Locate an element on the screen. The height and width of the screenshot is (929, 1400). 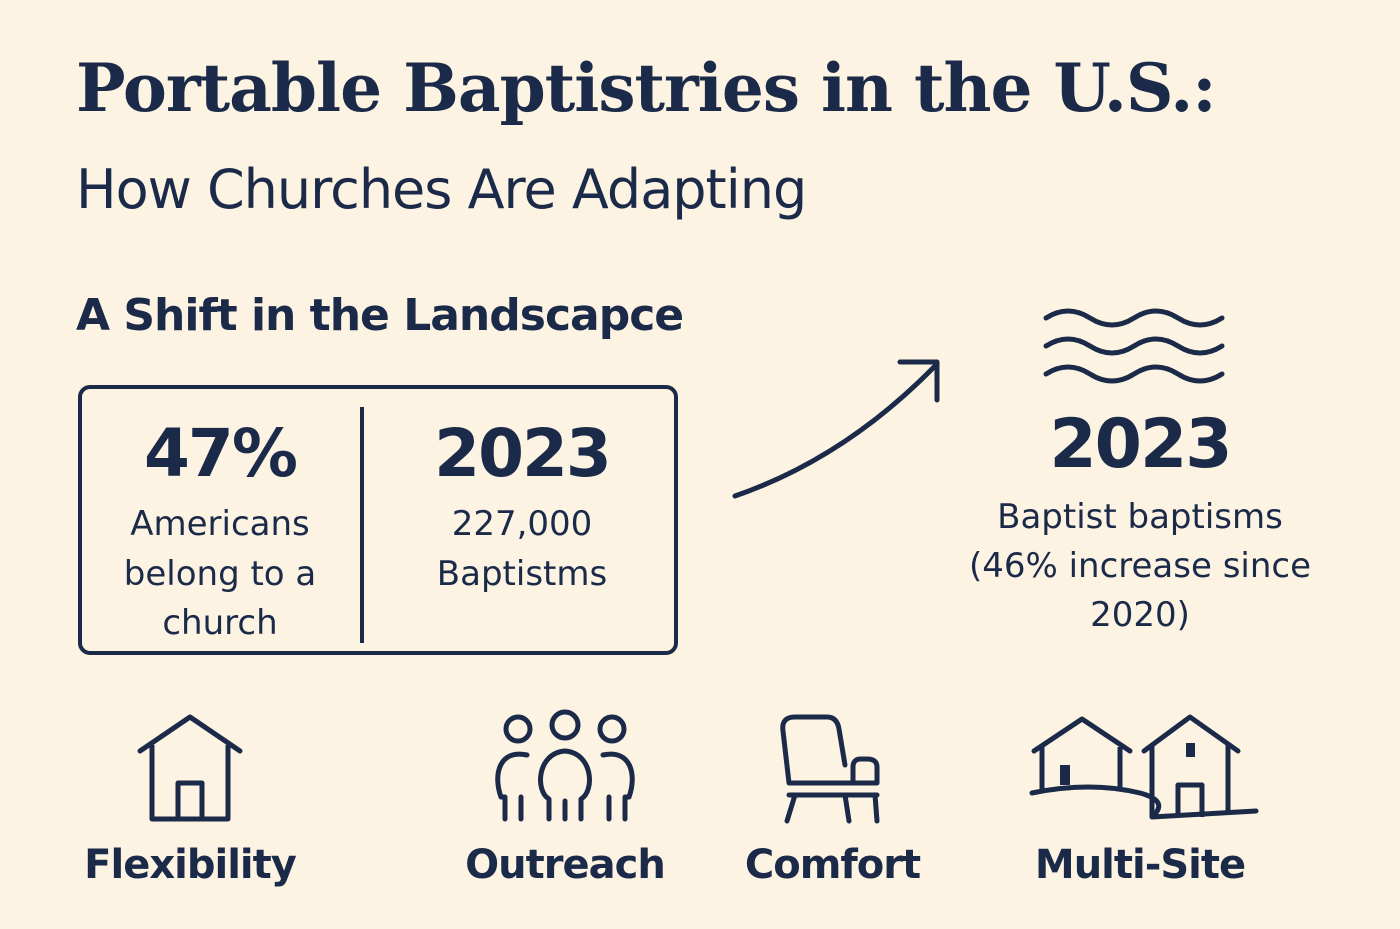
feature-label: Multi-Site is located at coordinates (1140, 865).